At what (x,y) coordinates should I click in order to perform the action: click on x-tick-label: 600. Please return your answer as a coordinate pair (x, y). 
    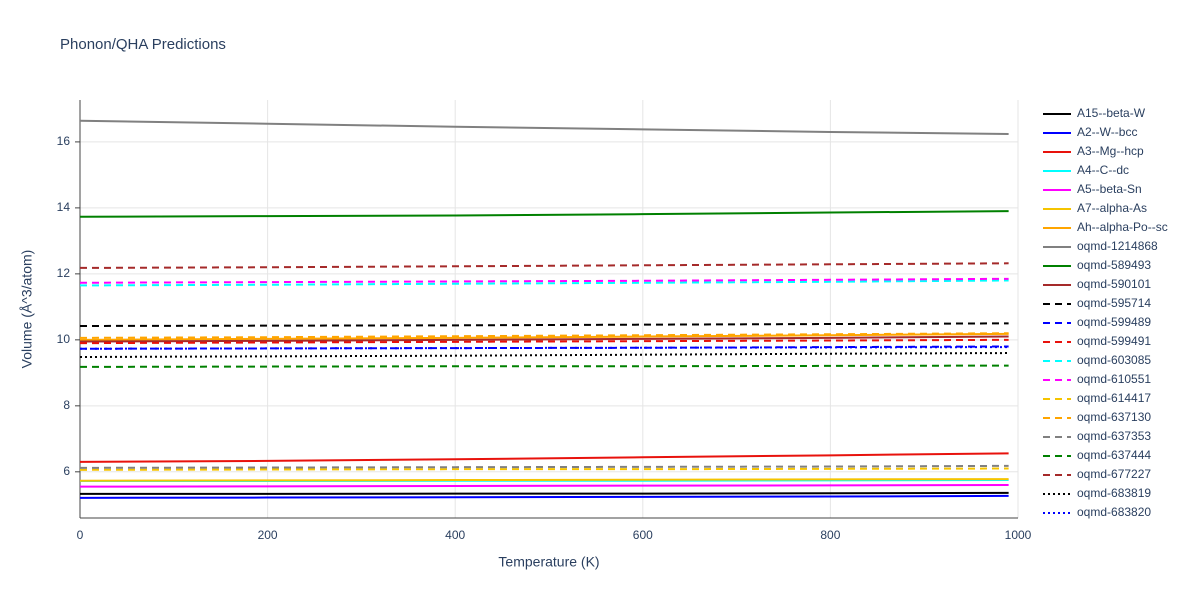
    Looking at the image, I should click on (643, 535).